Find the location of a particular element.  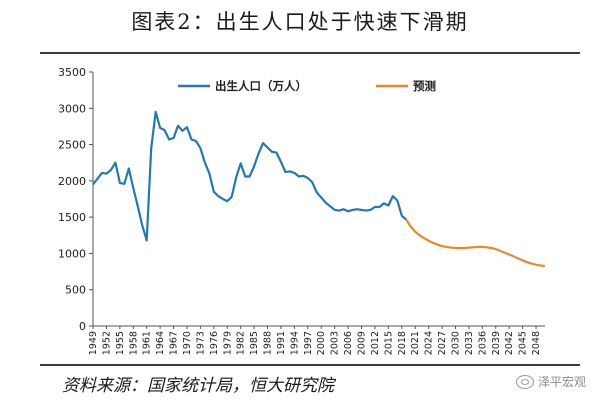

x-tick-label: 1967 is located at coordinates (174, 343).